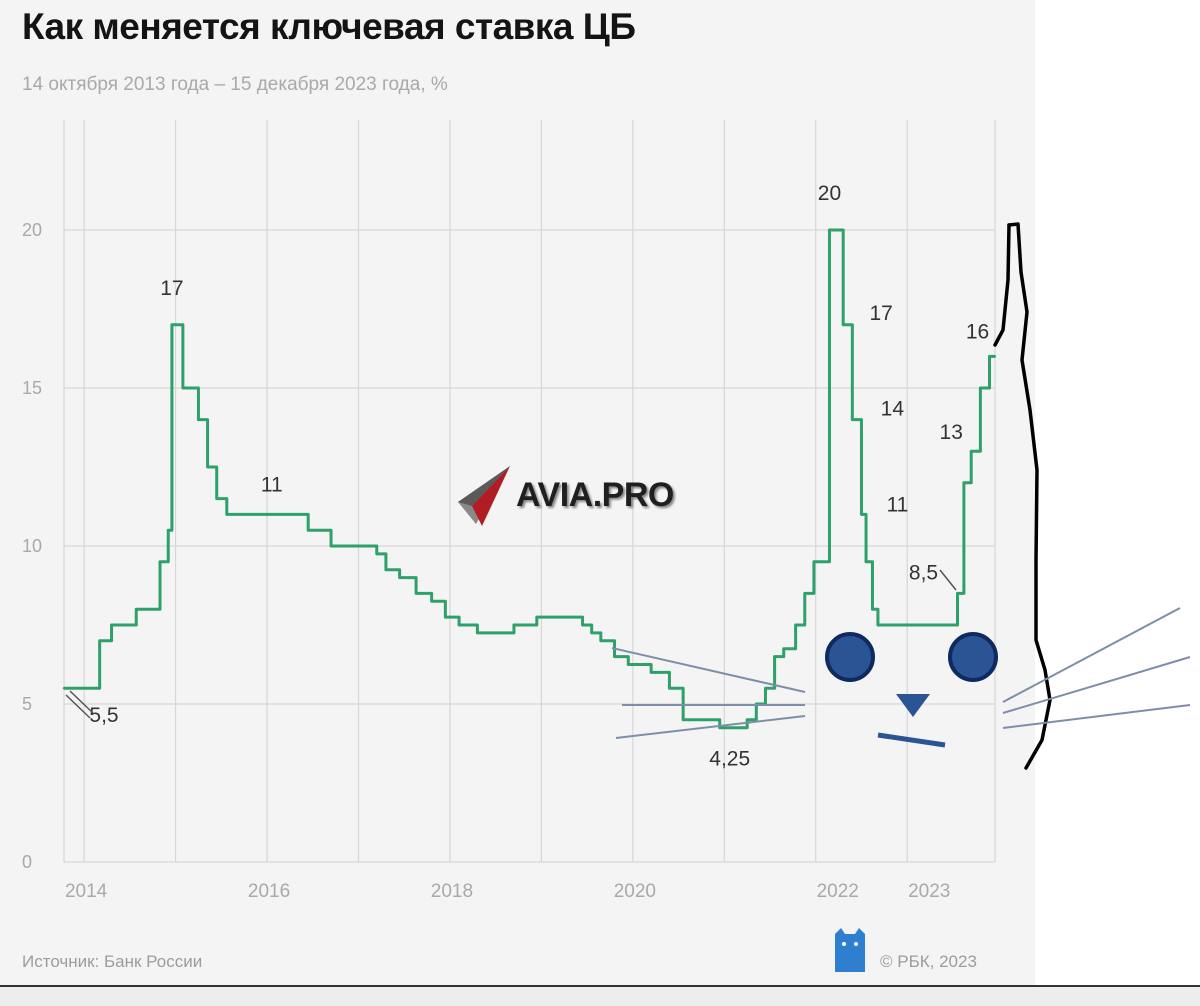 The image size is (1200, 1006). What do you see at coordinates (729, 759) in the screenshot?
I see `value-label: 4,25` at bounding box center [729, 759].